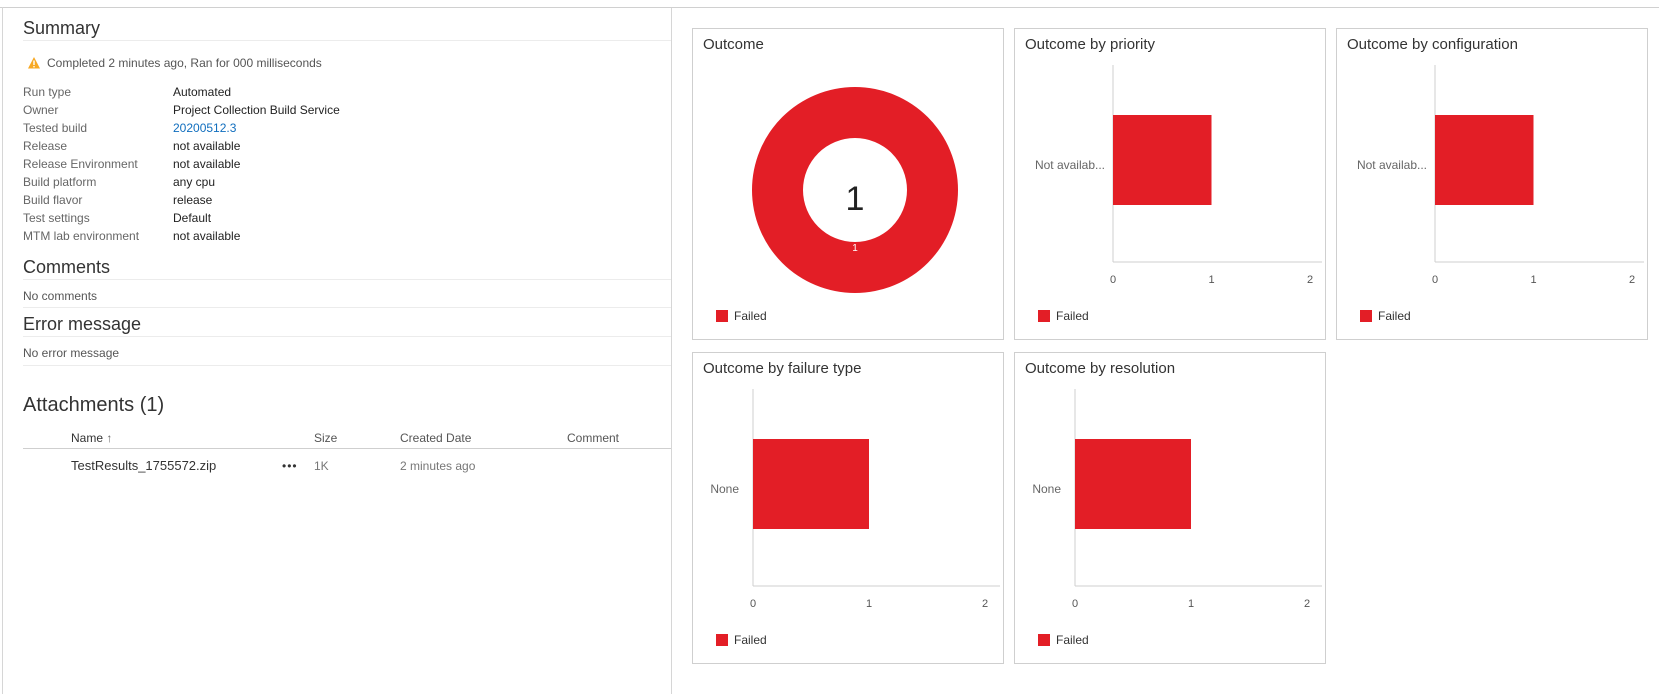 This screenshot has width=1659, height=694. Describe the element at coordinates (256, 110) in the screenshot. I see `field-value: Project Collection Build Service` at that location.